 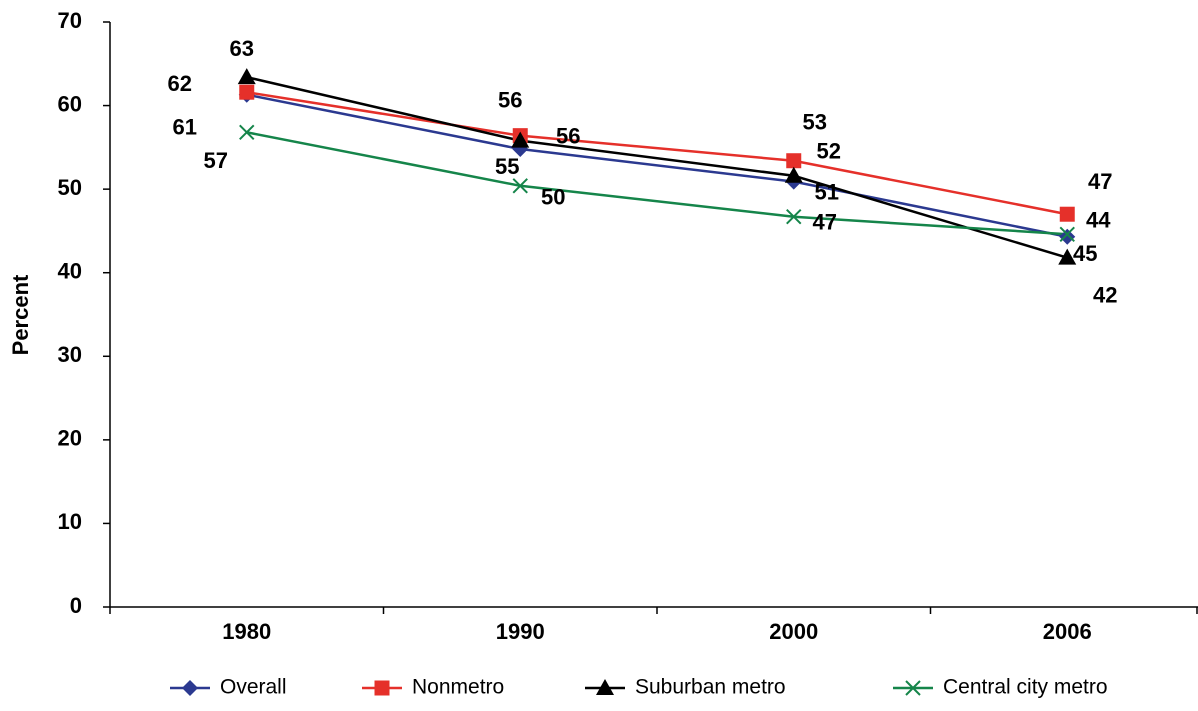 What do you see at coordinates (70, 20) in the screenshot?
I see `y-tick-label: 70` at bounding box center [70, 20].